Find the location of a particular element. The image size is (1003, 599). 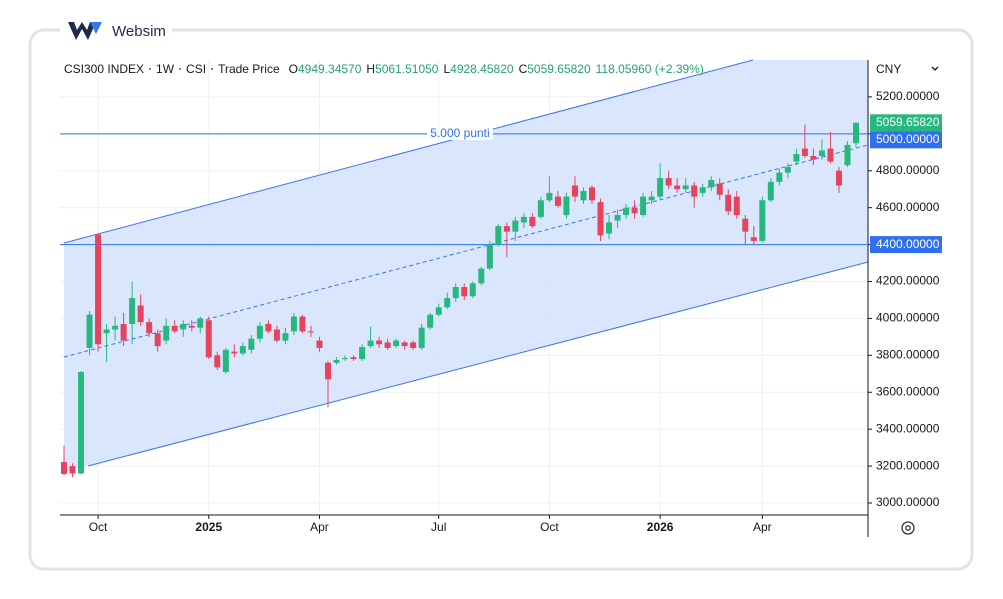

logo-text: Websim is located at coordinates (139, 31).